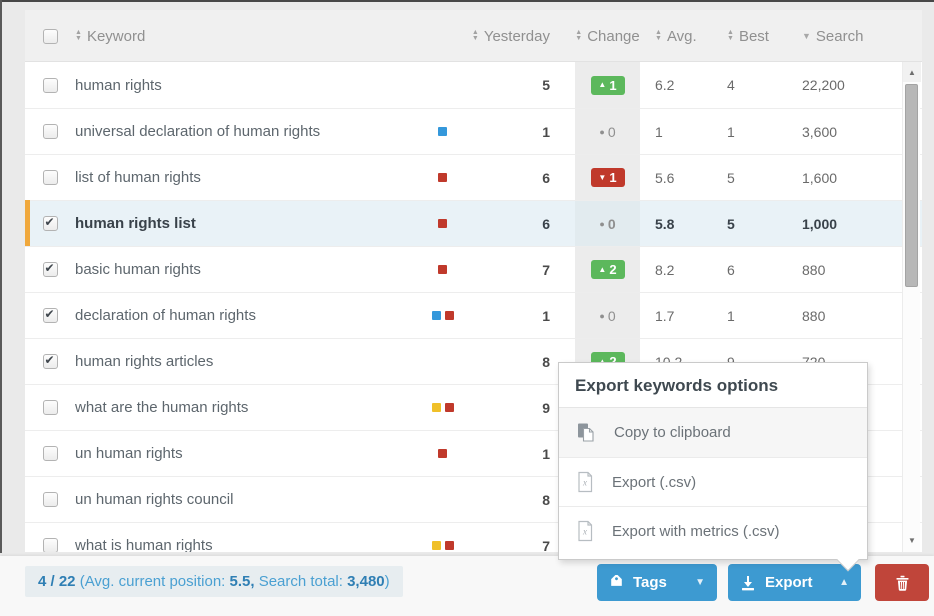 This screenshot has height=616, width=934. What do you see at coordinates (806, 36) in the screenshot?
I see `sort-descending-icon: ▼` at bounding box center [806, 36].